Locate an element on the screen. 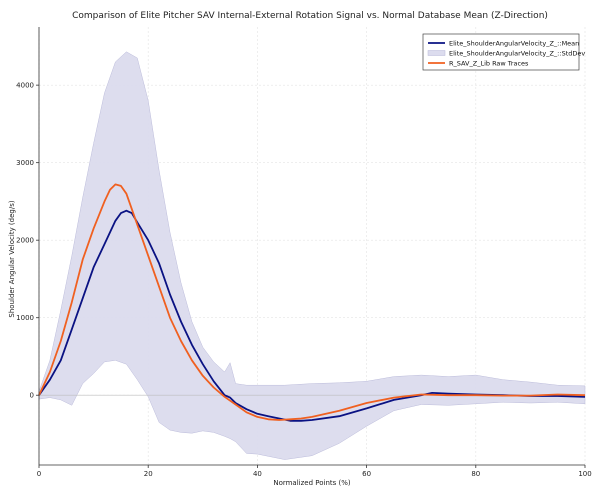  x-tick-label: 60 is located at coordinates (366, 474).